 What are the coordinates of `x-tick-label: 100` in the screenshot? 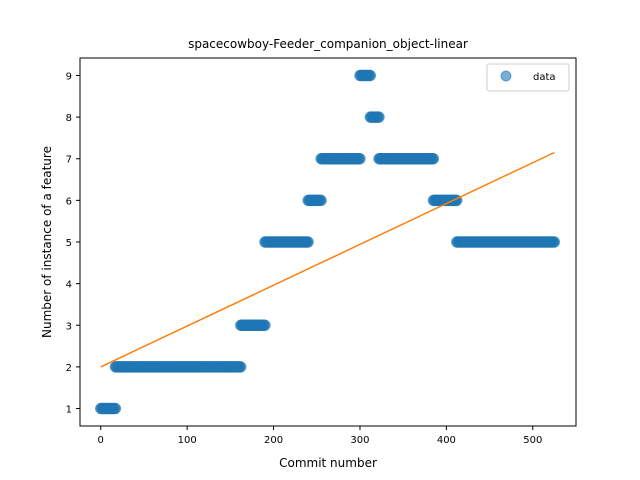 It's located at (187, 440).